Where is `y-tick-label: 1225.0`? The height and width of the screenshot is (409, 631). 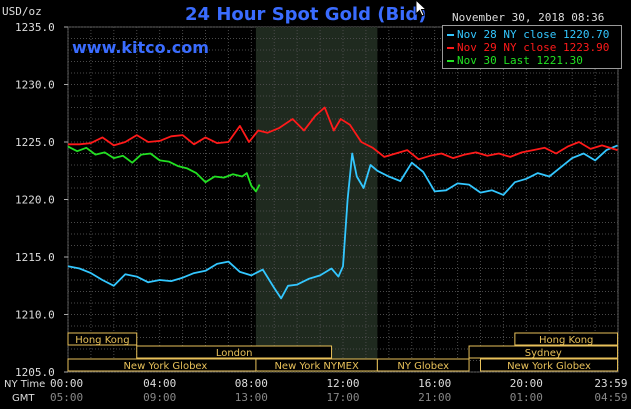
y-tick-label: 1225.0 is located at coordinates (35, 142).